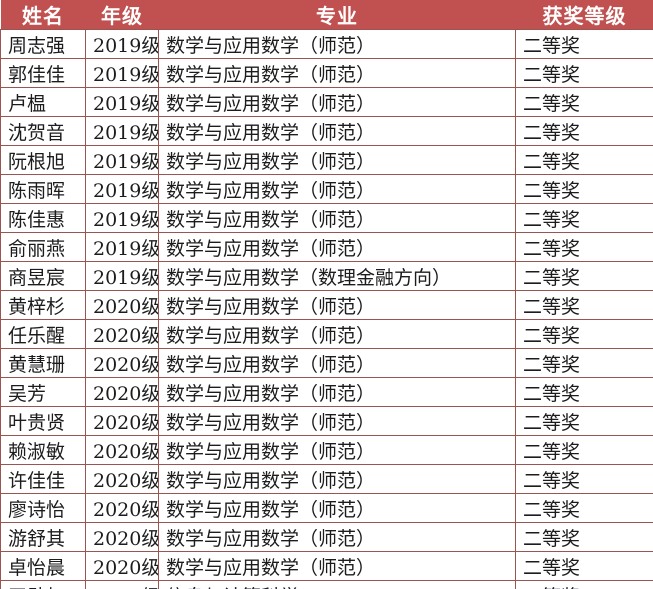  I want to click on table-row: 王勋权2020级信息与计算科学二等奖, so click(326, 584).